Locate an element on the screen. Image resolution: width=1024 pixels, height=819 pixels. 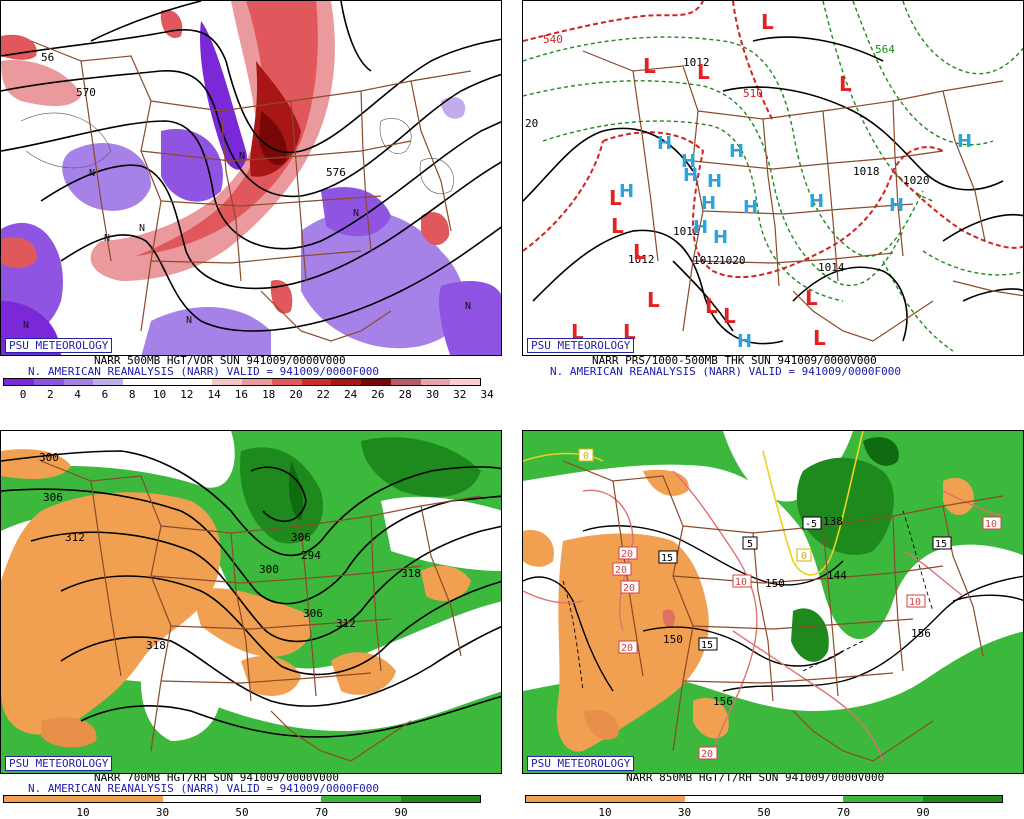
contour-label: 1018 is located at coordinates (866, 171).